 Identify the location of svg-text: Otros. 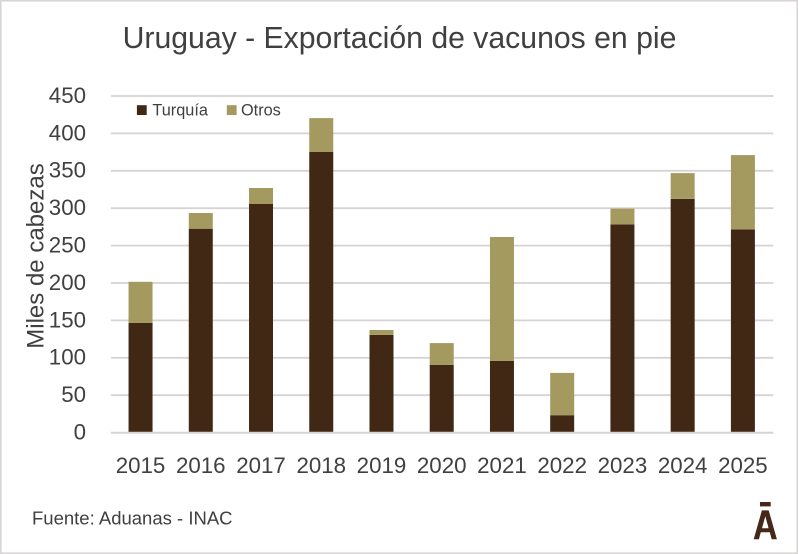
(261, 111).